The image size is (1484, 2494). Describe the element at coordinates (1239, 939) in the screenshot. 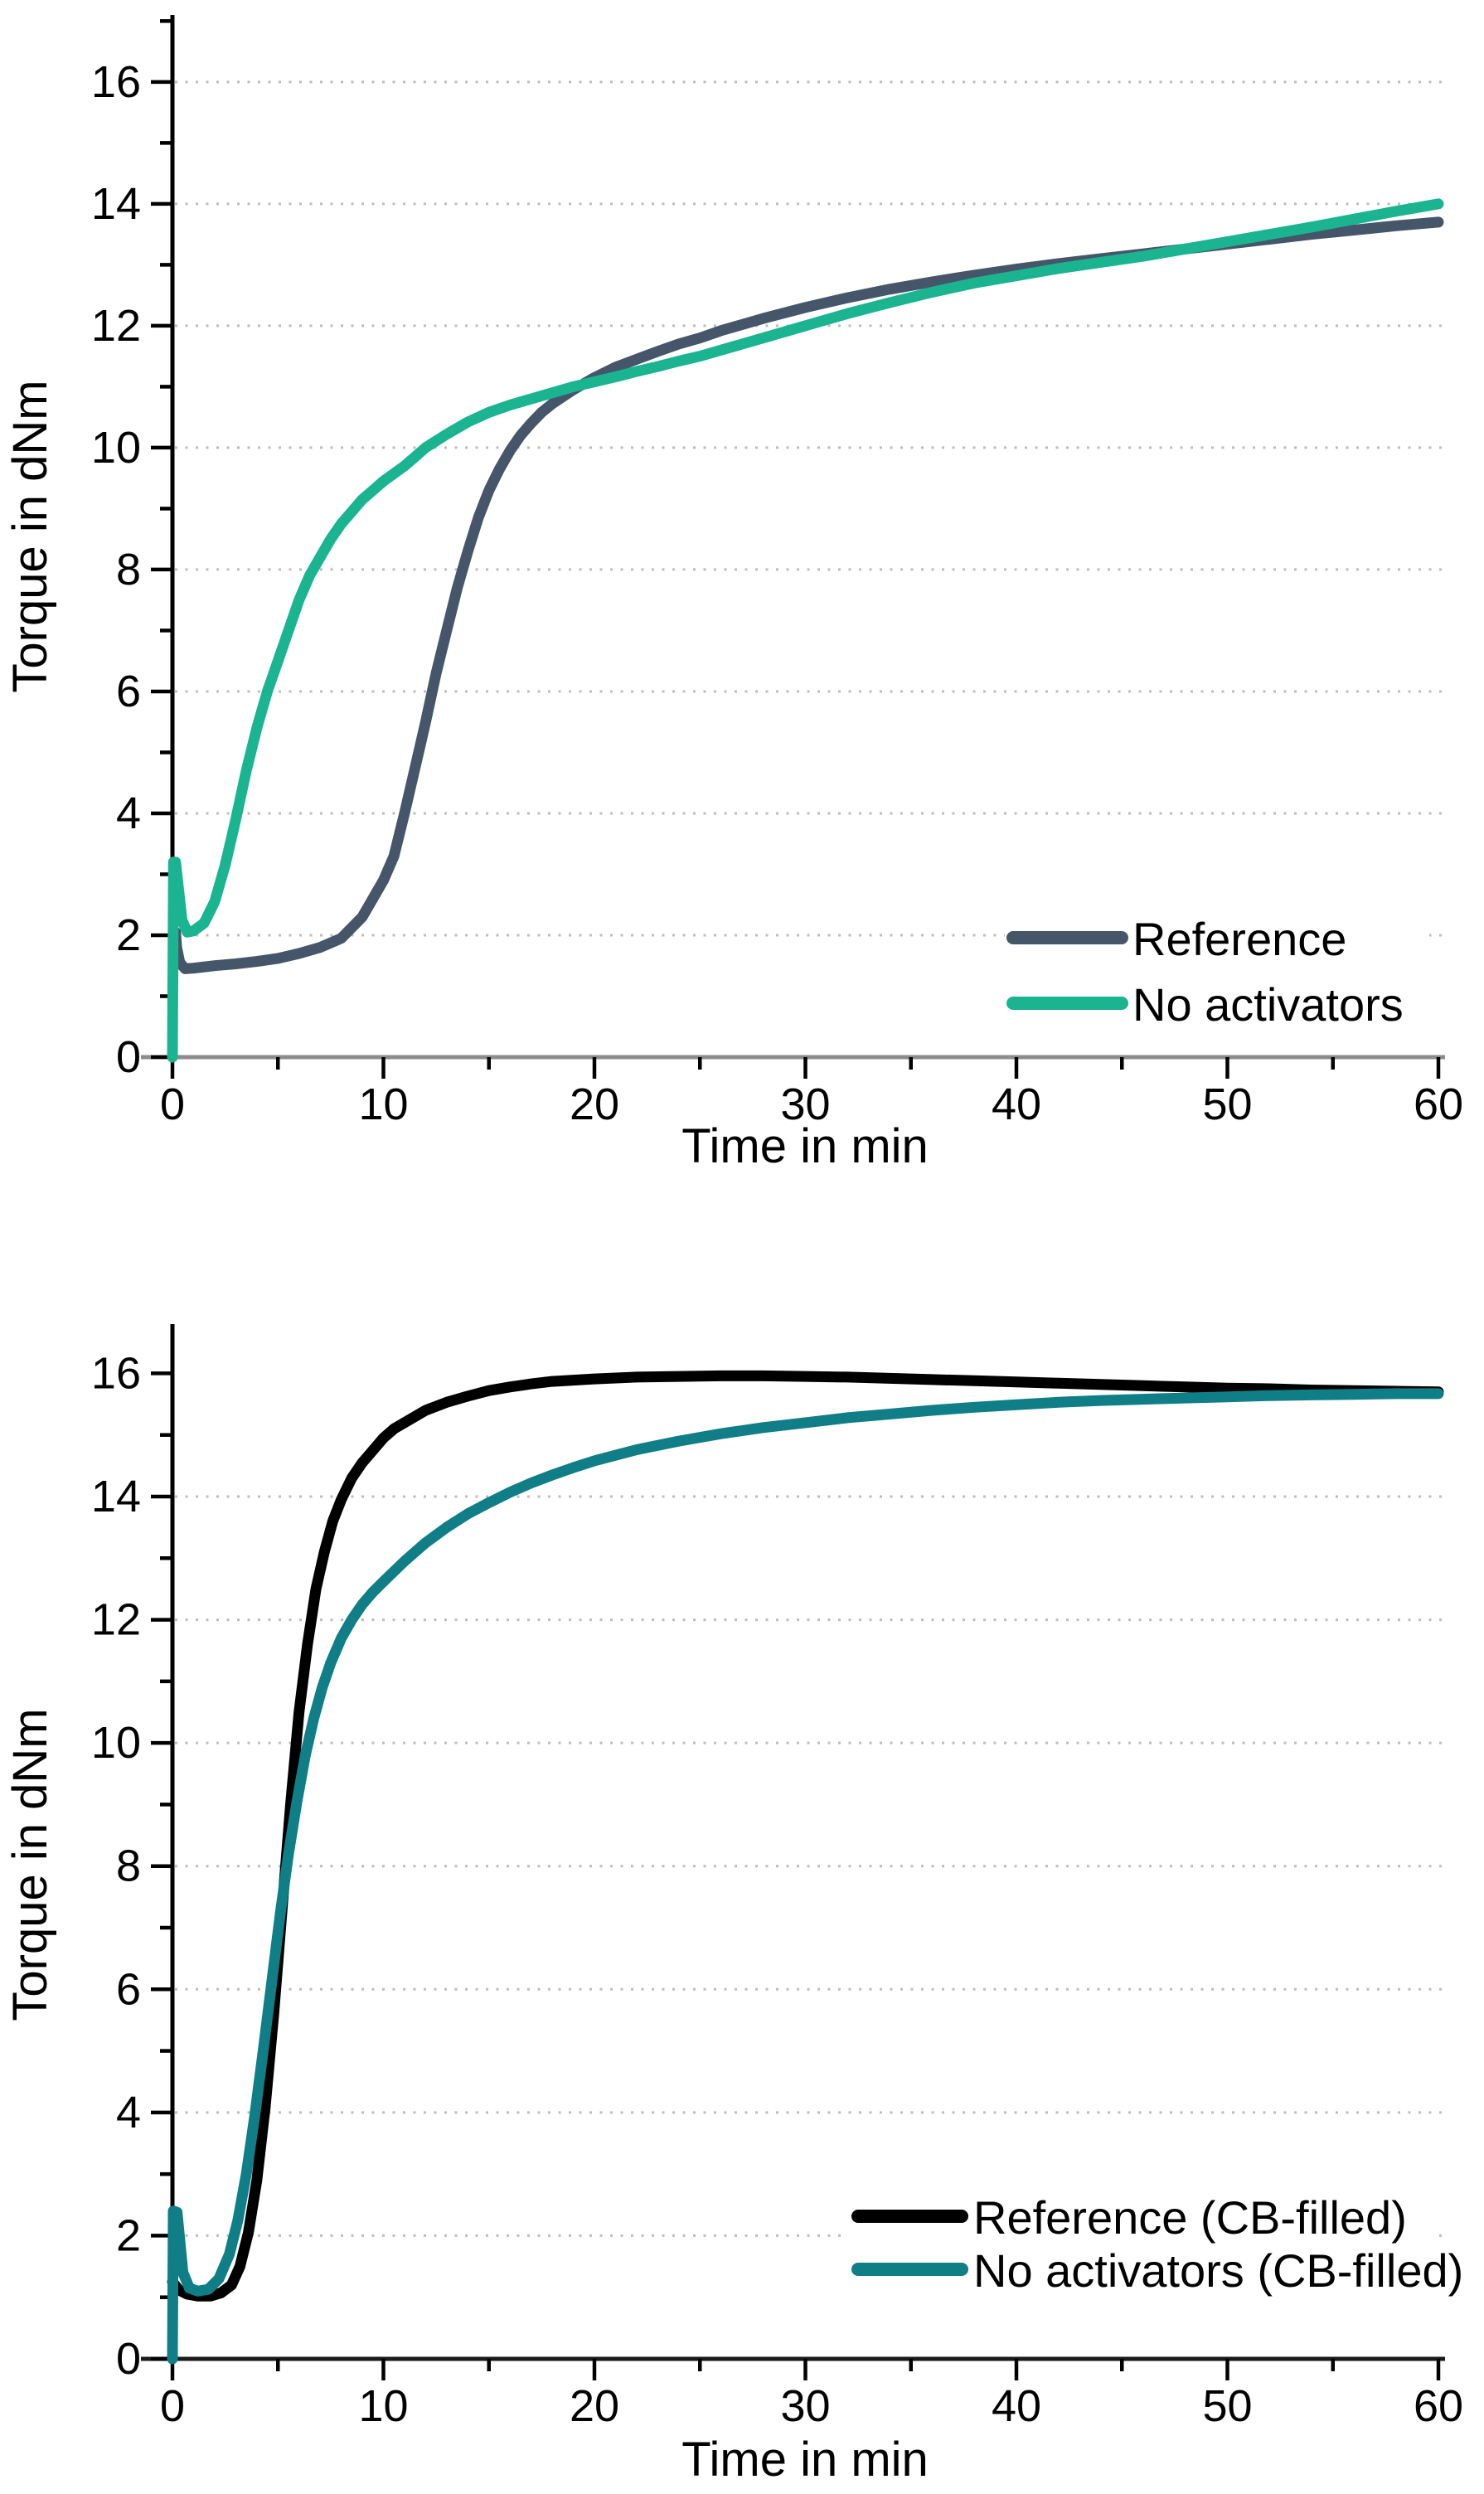

I see `legend-label-reference: Reference` at that location.